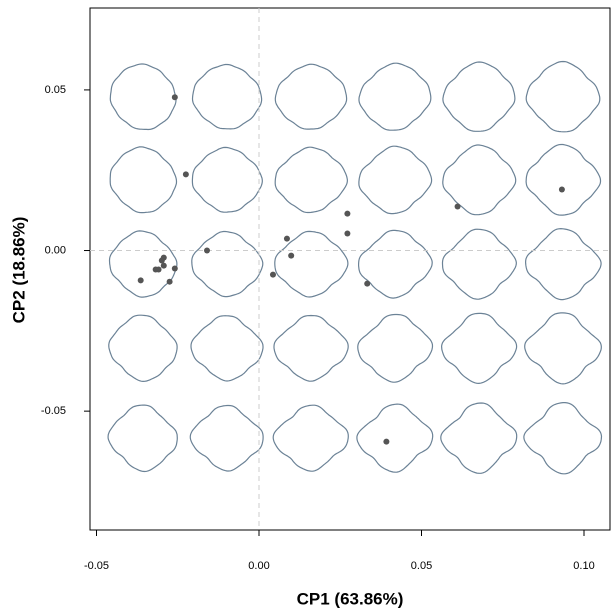 The image size is (611, 613). I want to click on y-axis-title: CP2 (18.86%), so click(18, 270).